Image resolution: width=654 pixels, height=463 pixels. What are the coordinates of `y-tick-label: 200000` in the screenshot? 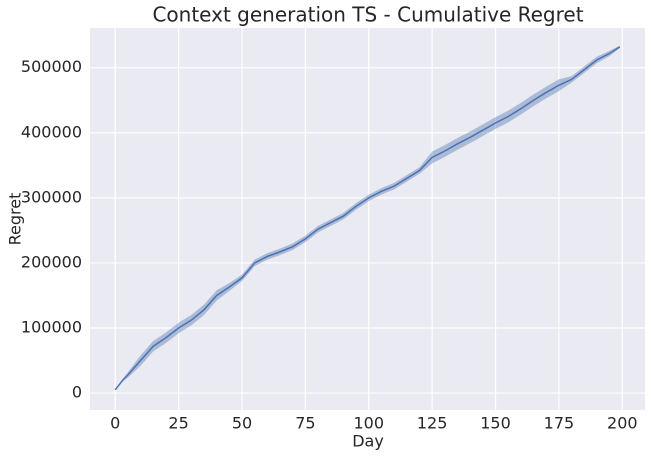 It's located at (51, 261).